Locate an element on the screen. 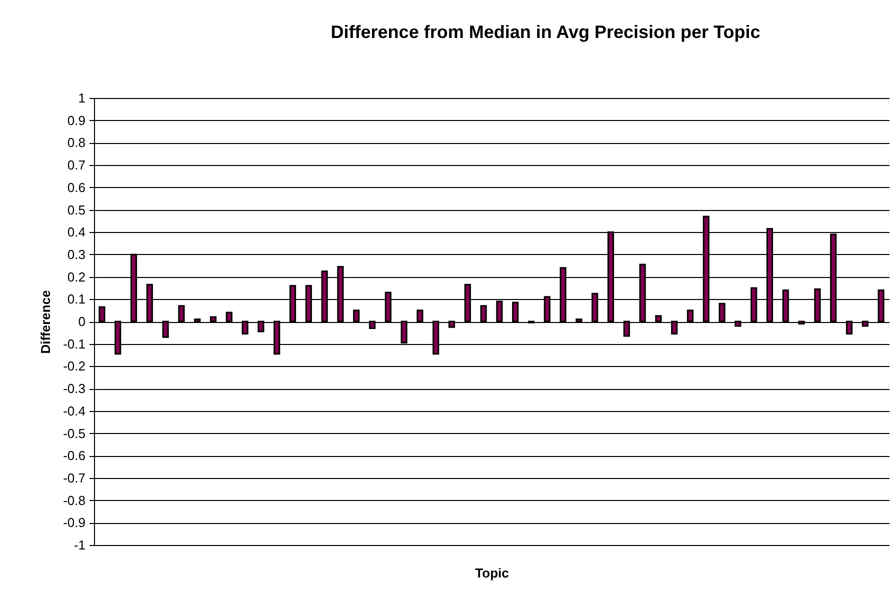 The height and width of the screenshot is (591, 894). chart-title: Difference from Median in Avg Precision per Topic is located at coordinates (545, 32).